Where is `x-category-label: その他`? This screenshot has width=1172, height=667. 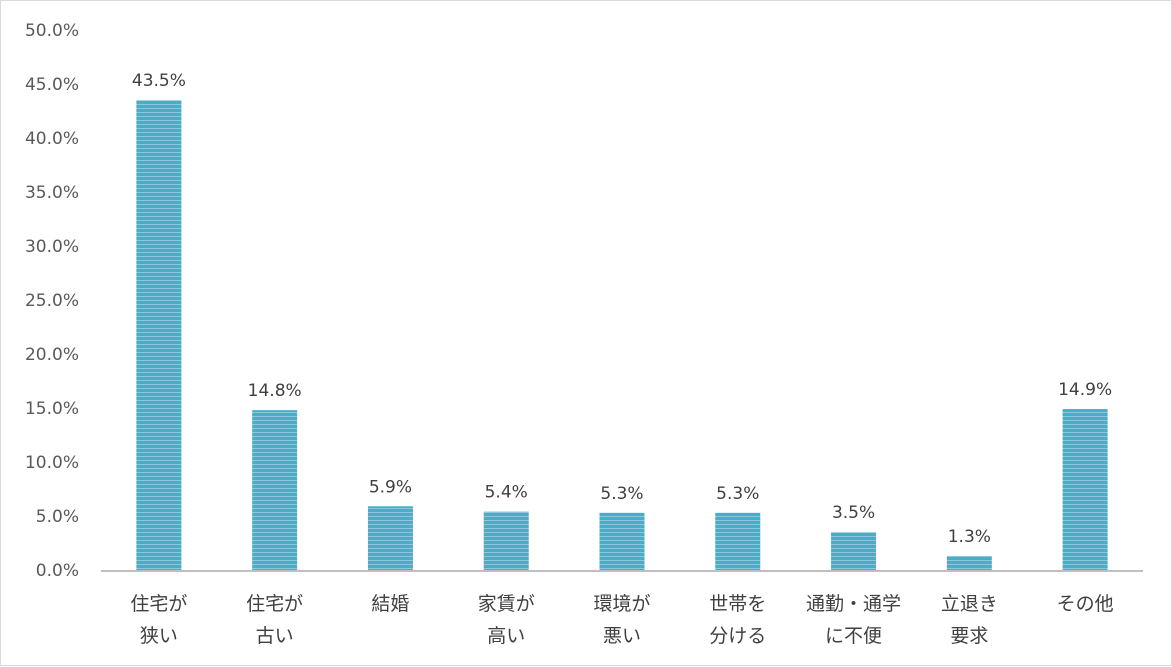
x-category-label: その他 is located at coordinates (1085, 604).